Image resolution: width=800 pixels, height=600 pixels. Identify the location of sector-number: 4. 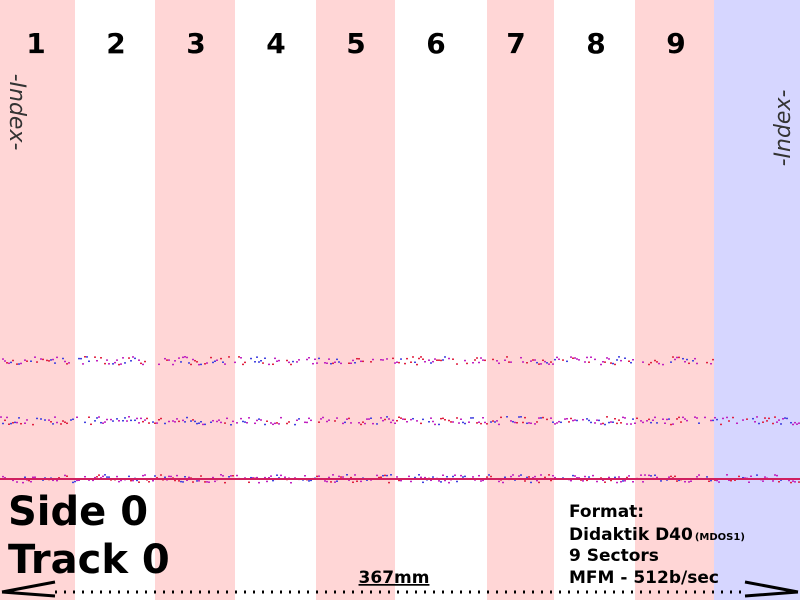
(275, 43).